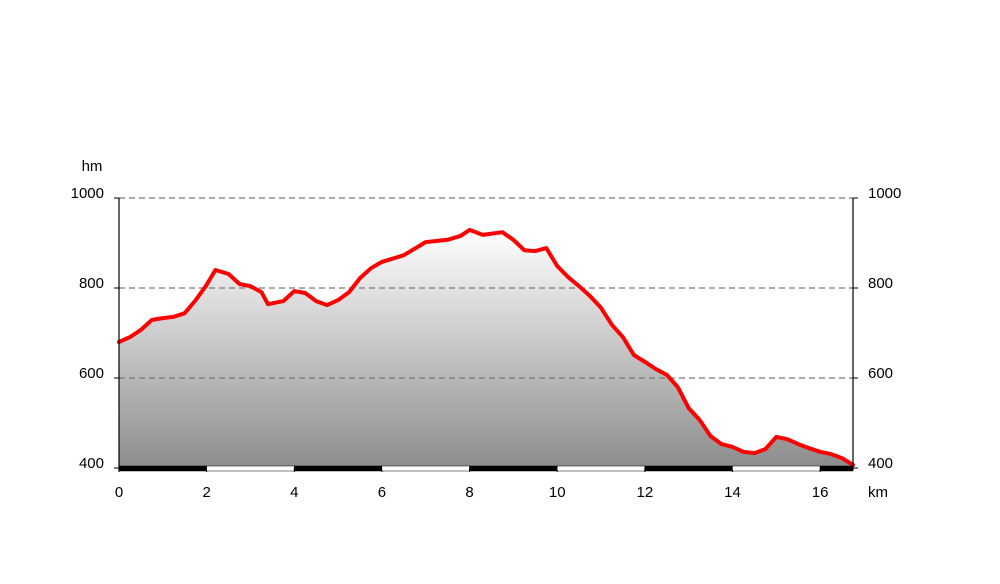  I want to click on y-axis-label: hm, so click(92, 166).